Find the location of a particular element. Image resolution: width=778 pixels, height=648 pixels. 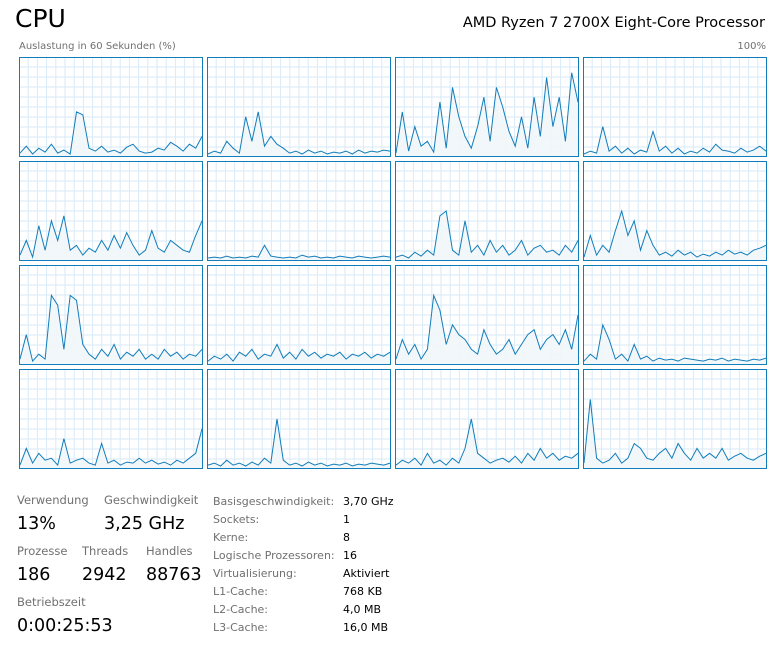

detail-label: Virtualisierung: is located at coordinates (255, 573).